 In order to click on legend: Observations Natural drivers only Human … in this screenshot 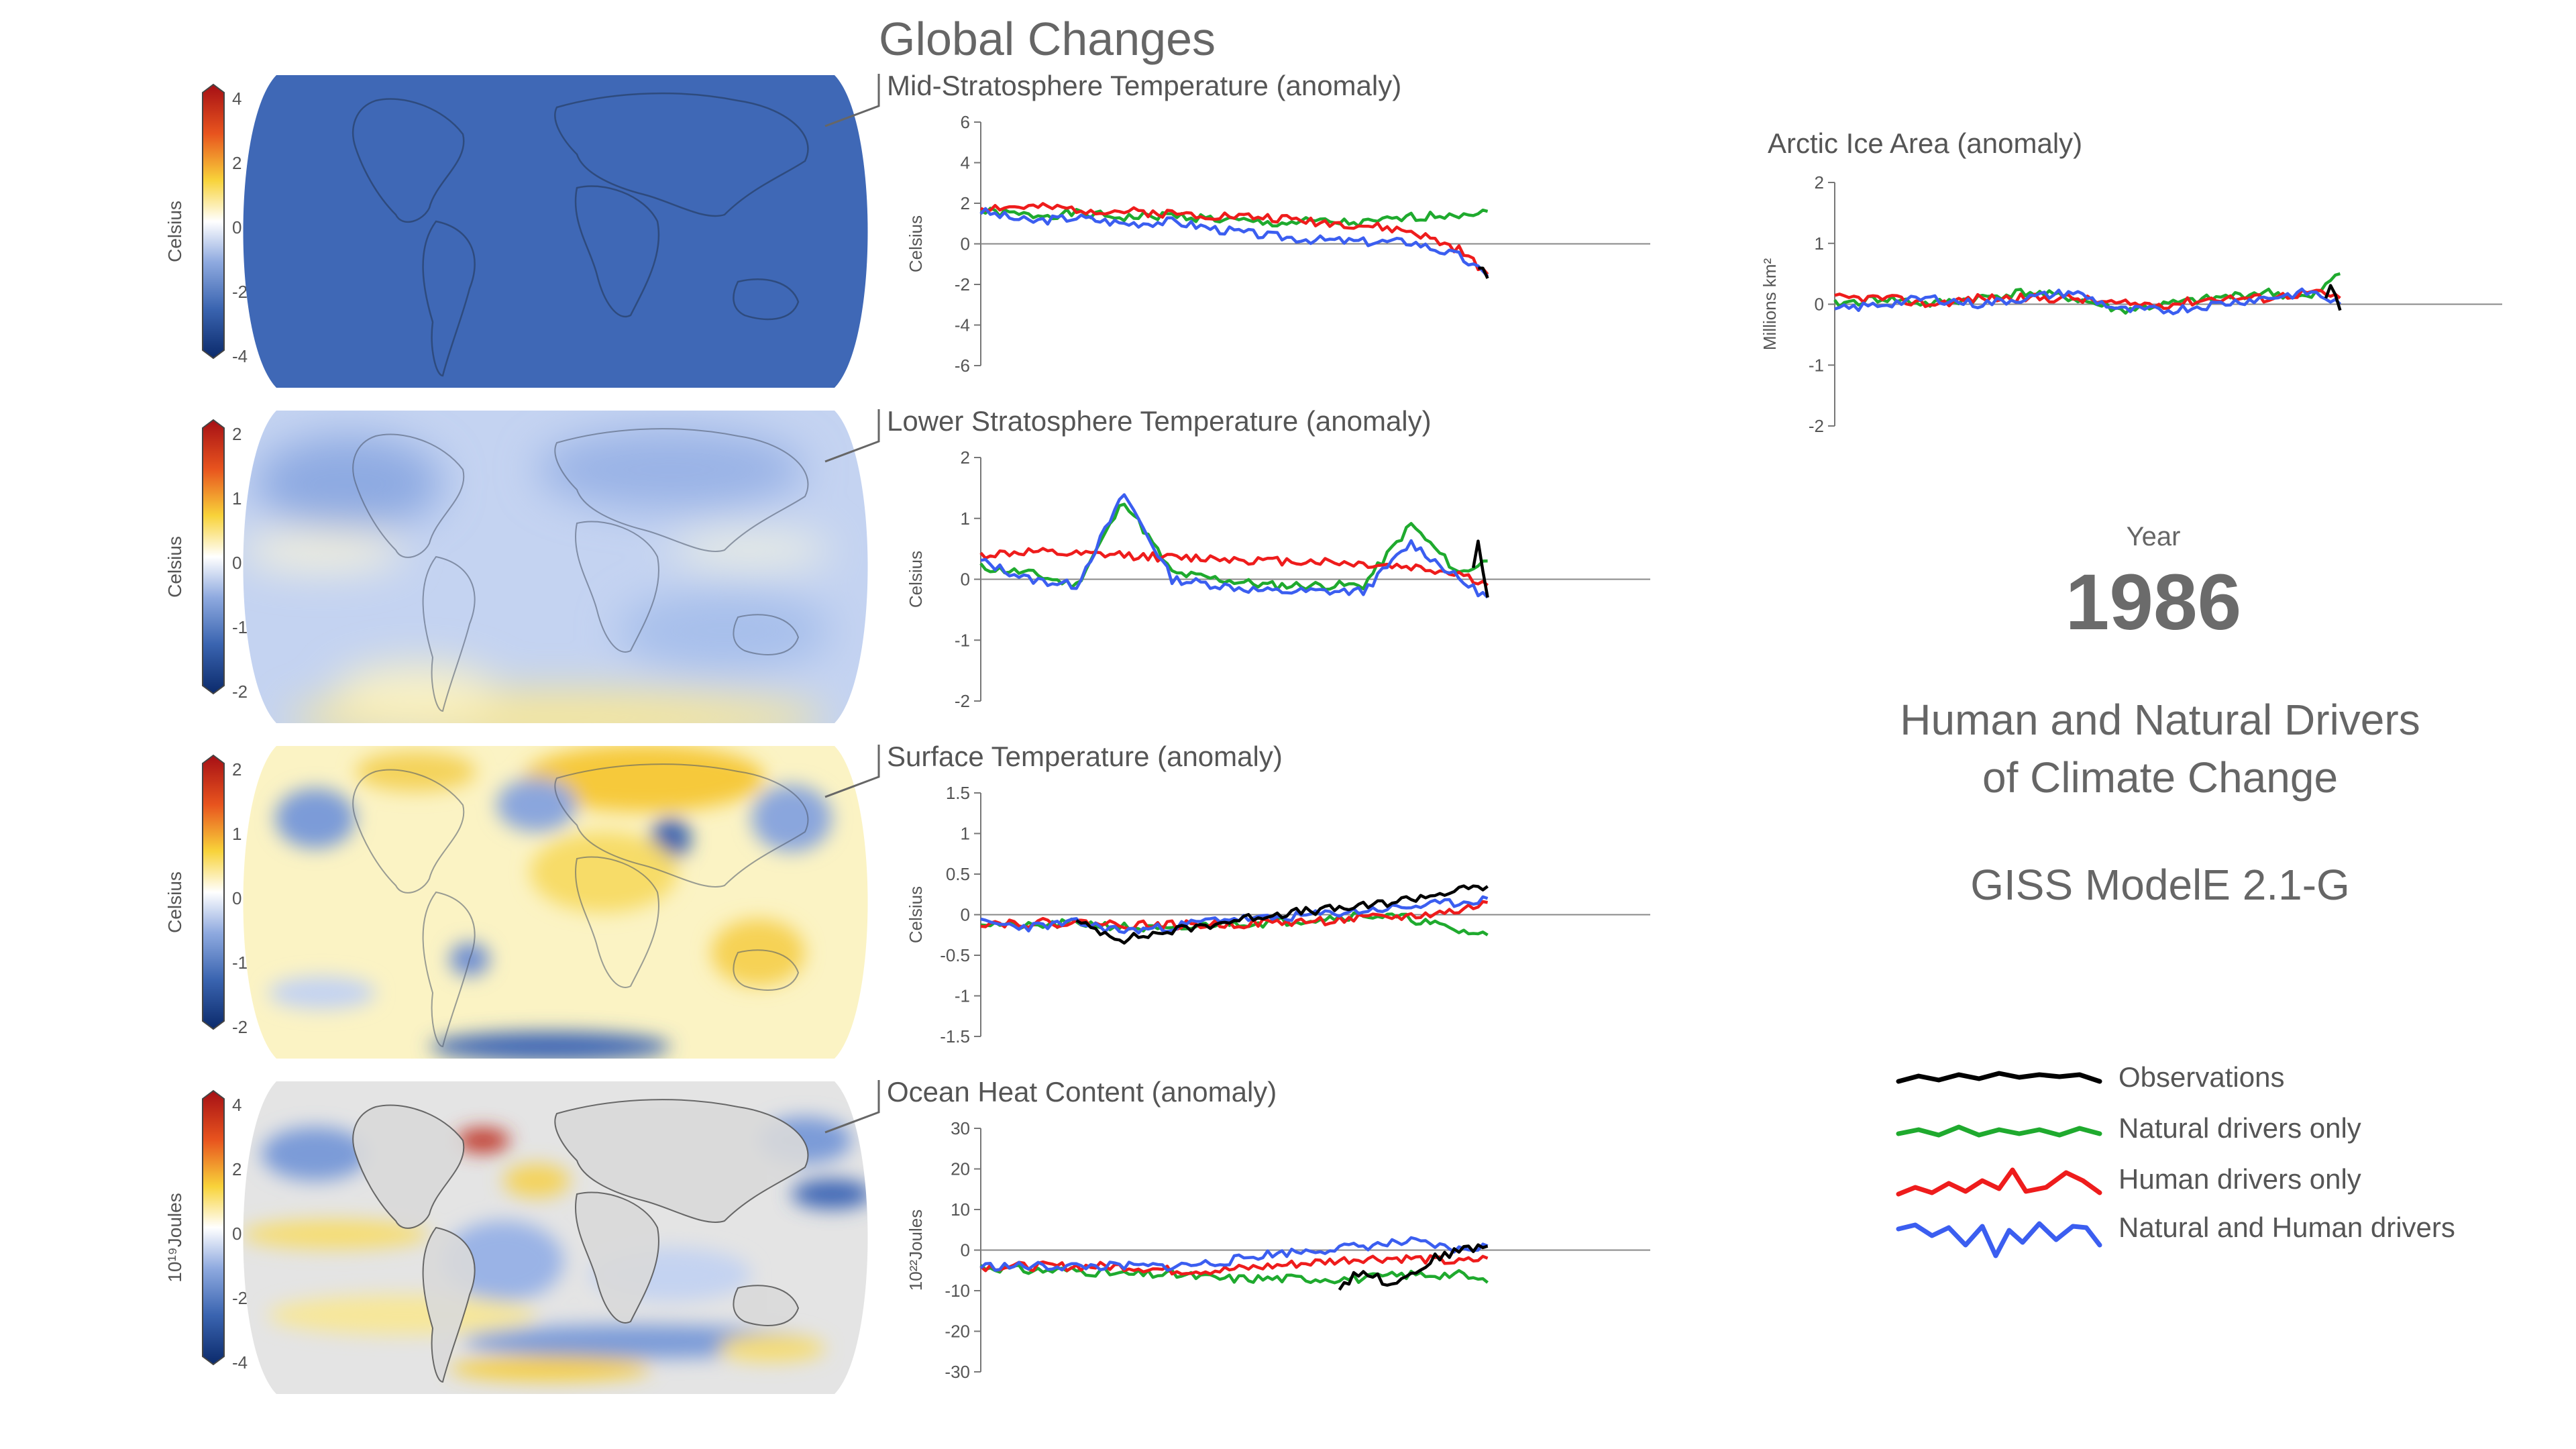, I will do `click(2175, 1159)`.